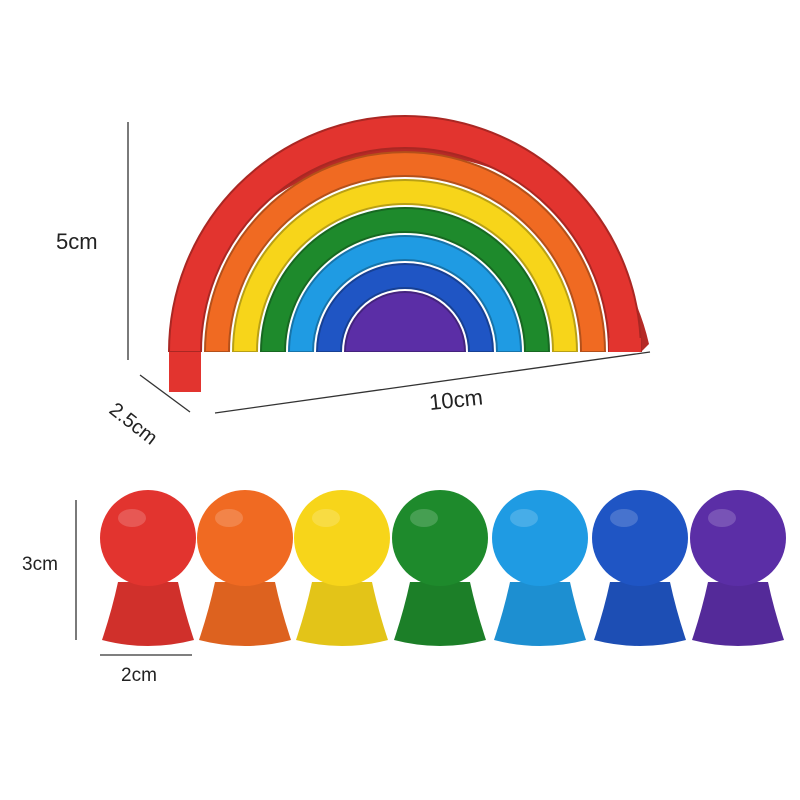 This screenshot has height=800, width=800. I want to click on rainbow-right-foot, so click(625, 345).